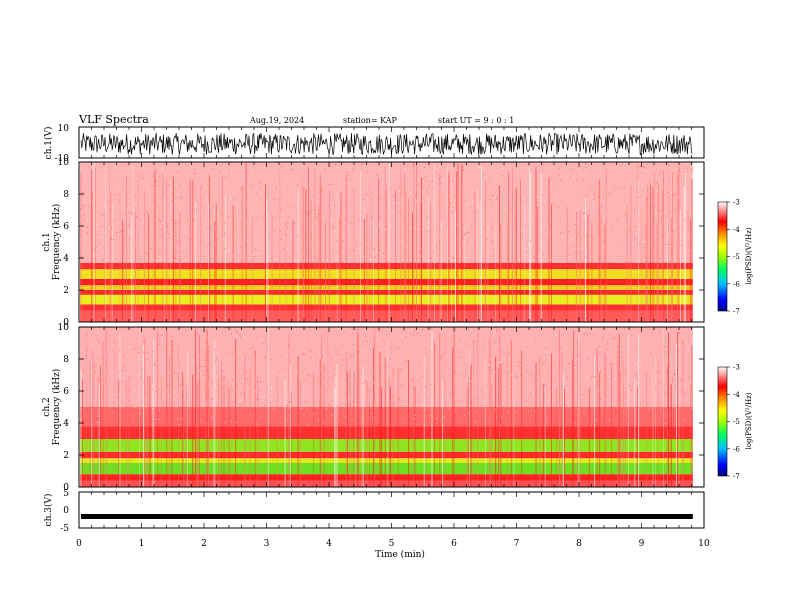  Describe the element at coordinates (79, 544) in the screenshot. I see `x-tick-label: 0` at that location.